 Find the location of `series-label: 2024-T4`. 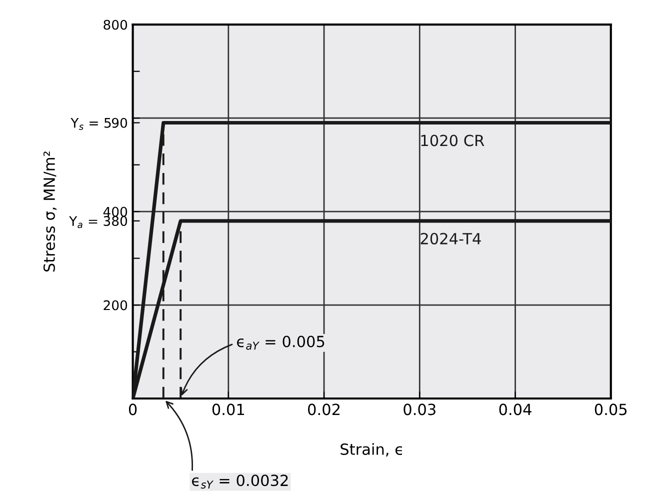

series-label: 2024-T4 is located at coordinates (450, 238).